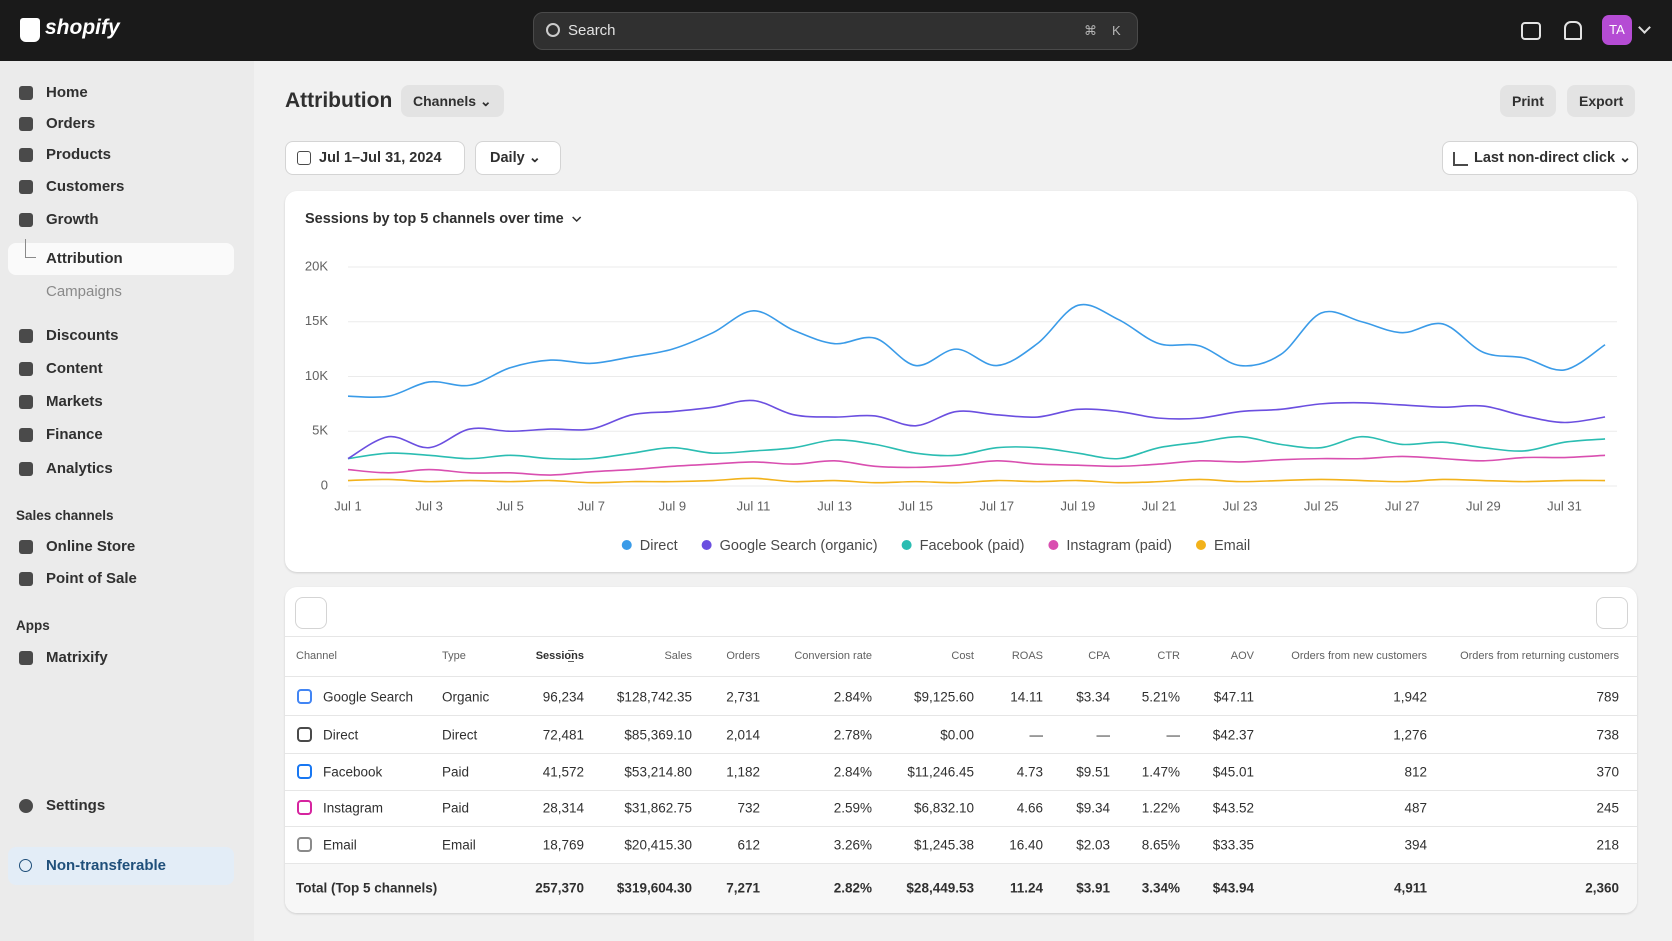  I want to click on export-button: Export, so click(1601, 101).